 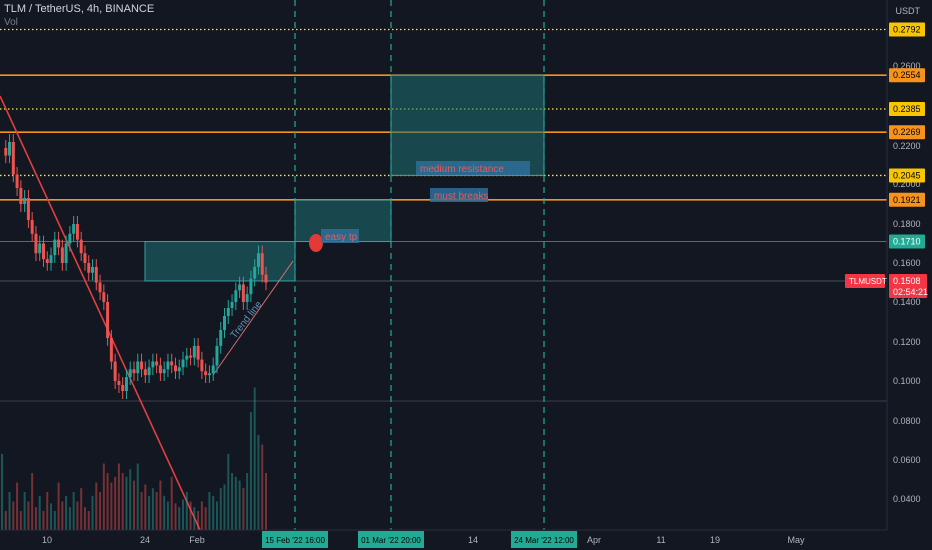 What do you see at coordinates (907, 66) in the screenshot?
I see `y-tick-label: 0.2600` at bounding box center [907, 66].